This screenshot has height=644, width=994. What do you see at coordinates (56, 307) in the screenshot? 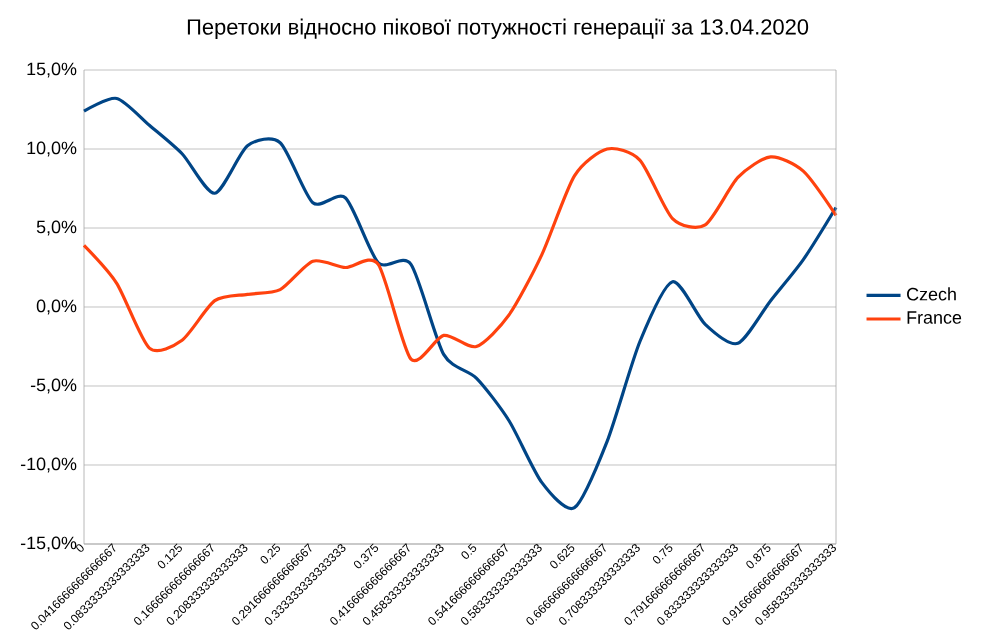
I see `y-tick-label: 0,0%` at bounding box center [56, 307].